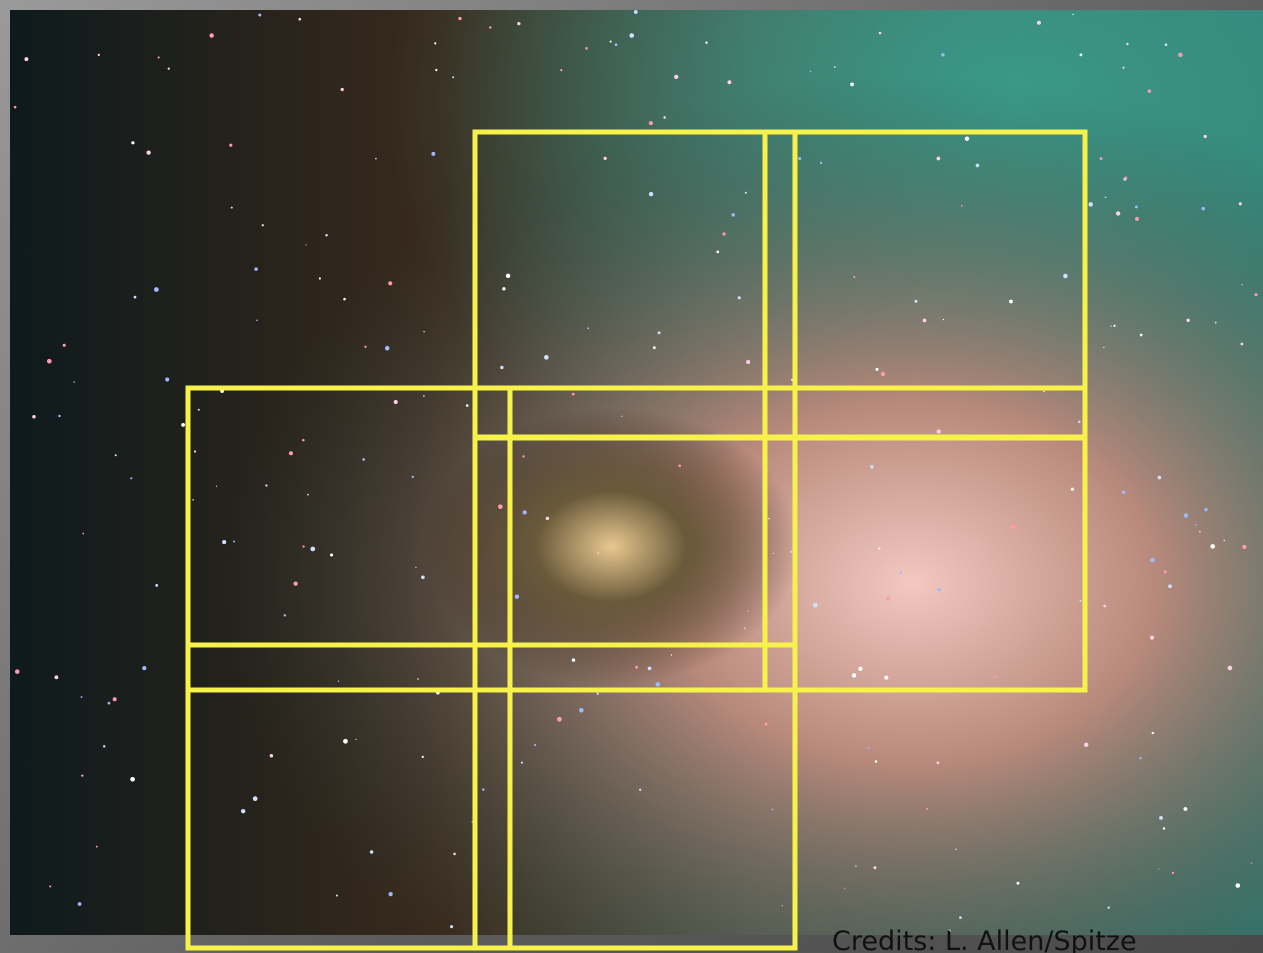  What do you see at coordinates (984, 939) in the screenshot?
I see `credits: Credits: L. Allen/Spitze` at bounding box center [984, 939].